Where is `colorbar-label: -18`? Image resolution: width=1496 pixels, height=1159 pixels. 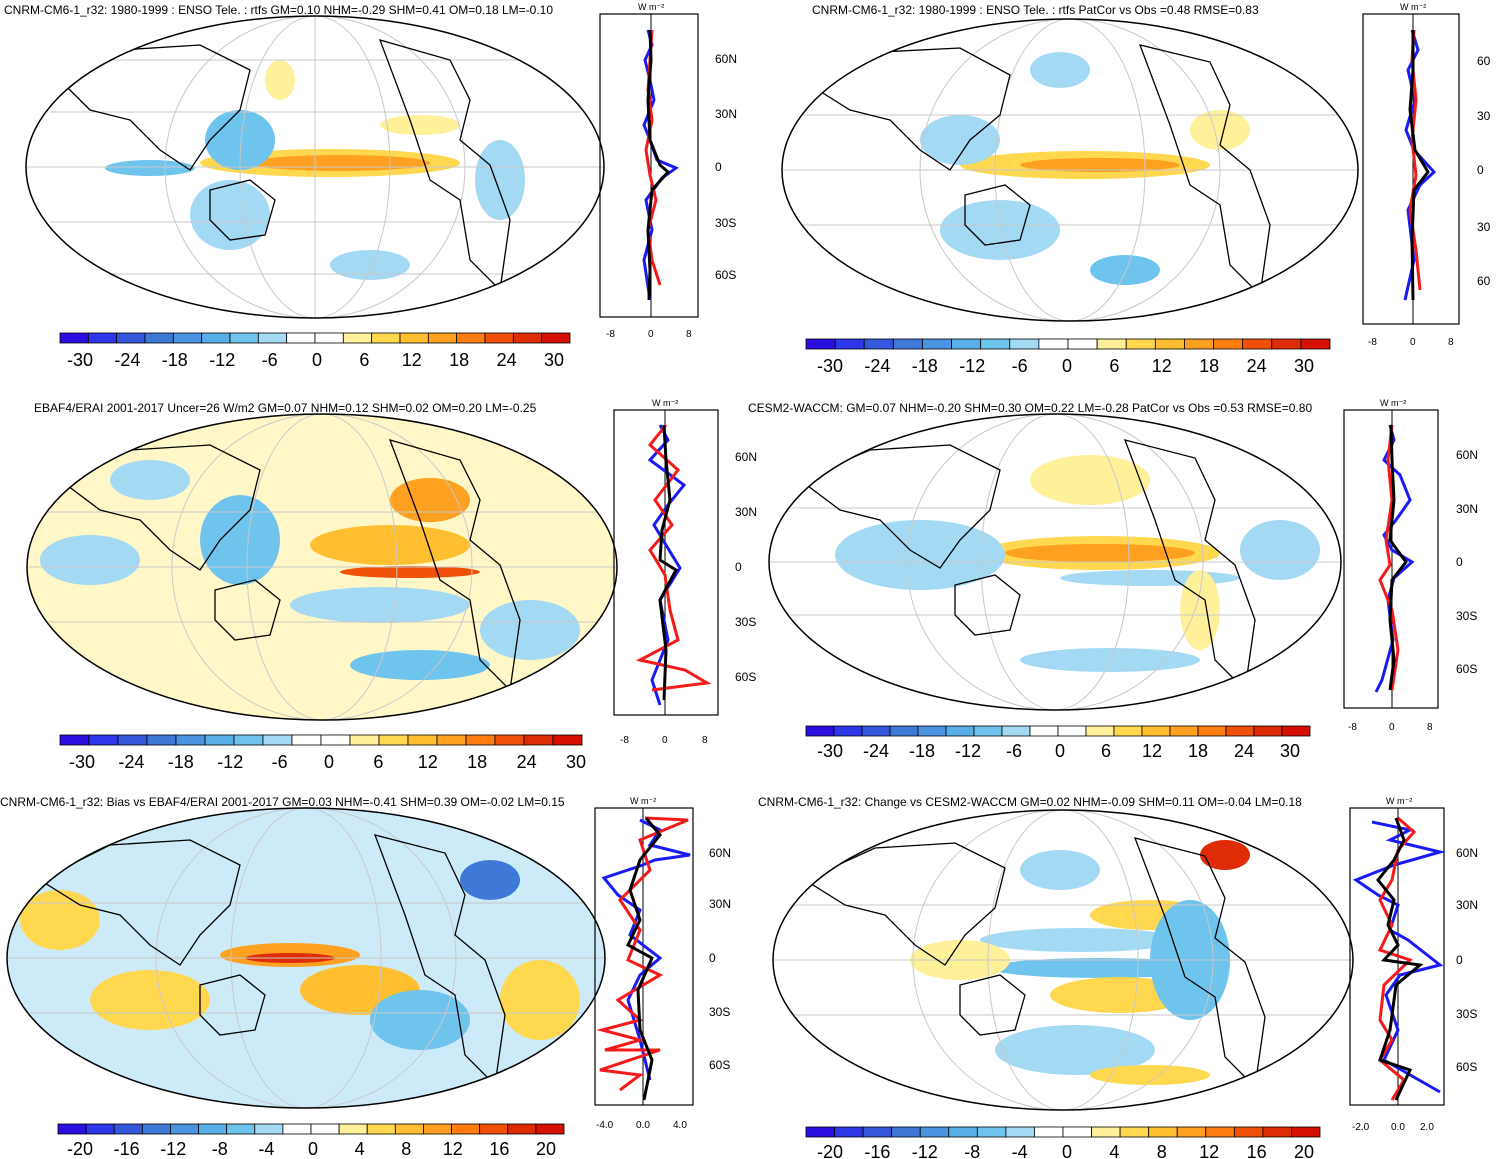 colorbar-label: -18 is located at coordinates (922, 751).